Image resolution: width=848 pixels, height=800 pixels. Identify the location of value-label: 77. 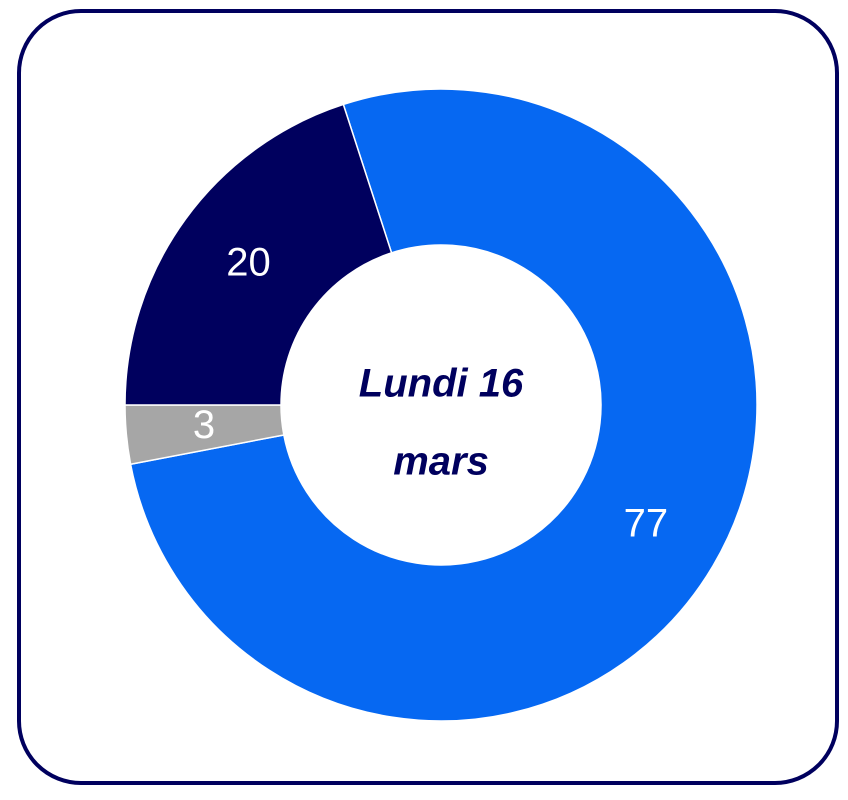
(646, 524).